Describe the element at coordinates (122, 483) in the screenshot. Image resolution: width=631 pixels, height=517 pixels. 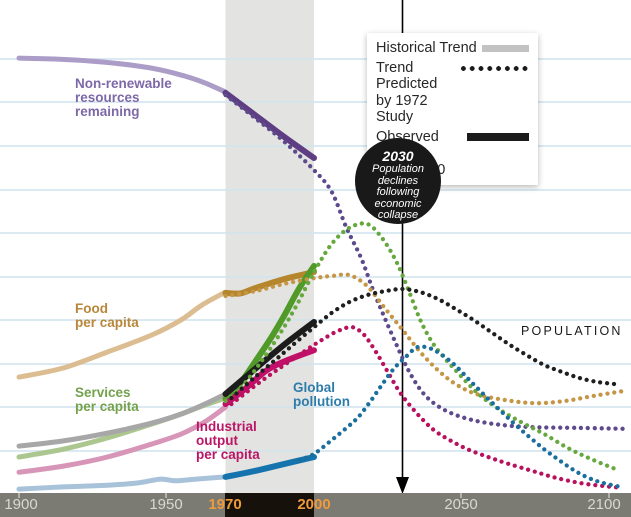
I see `series-pollution-historical` at that location.